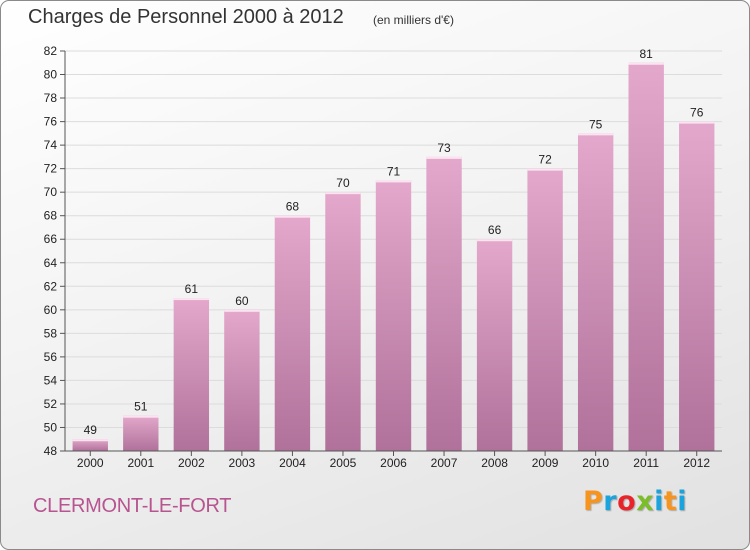 The image size is (750, 550). I want to click on bar-value-label: 75, so click(596, 124).